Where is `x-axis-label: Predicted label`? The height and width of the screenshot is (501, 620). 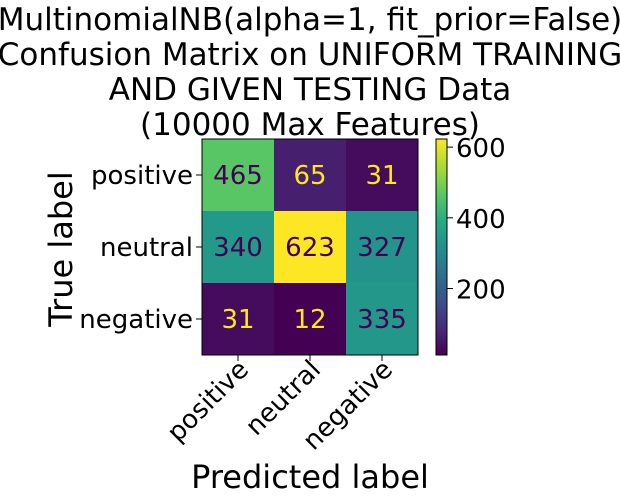 x-axis-label: Predicted label is located at coordinates (310, 477).